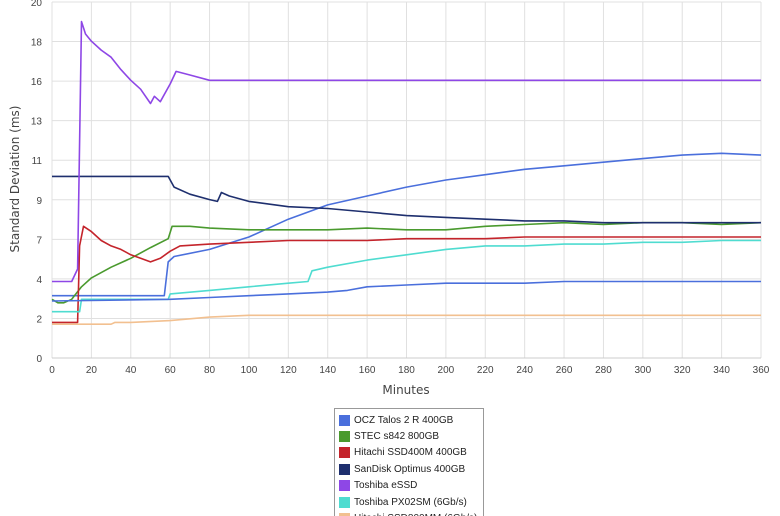 The image size is (780, 516). What do you see at coordinates (39, 201) in the screenshot?
I see `y-tick-label: 9` at bounding box center [39, 201].